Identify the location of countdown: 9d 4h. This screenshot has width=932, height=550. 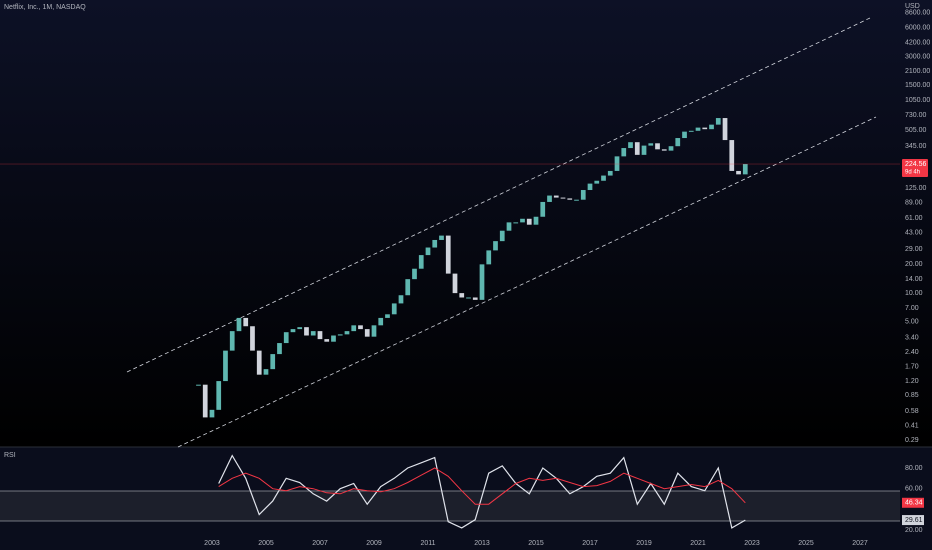
(912, 173).